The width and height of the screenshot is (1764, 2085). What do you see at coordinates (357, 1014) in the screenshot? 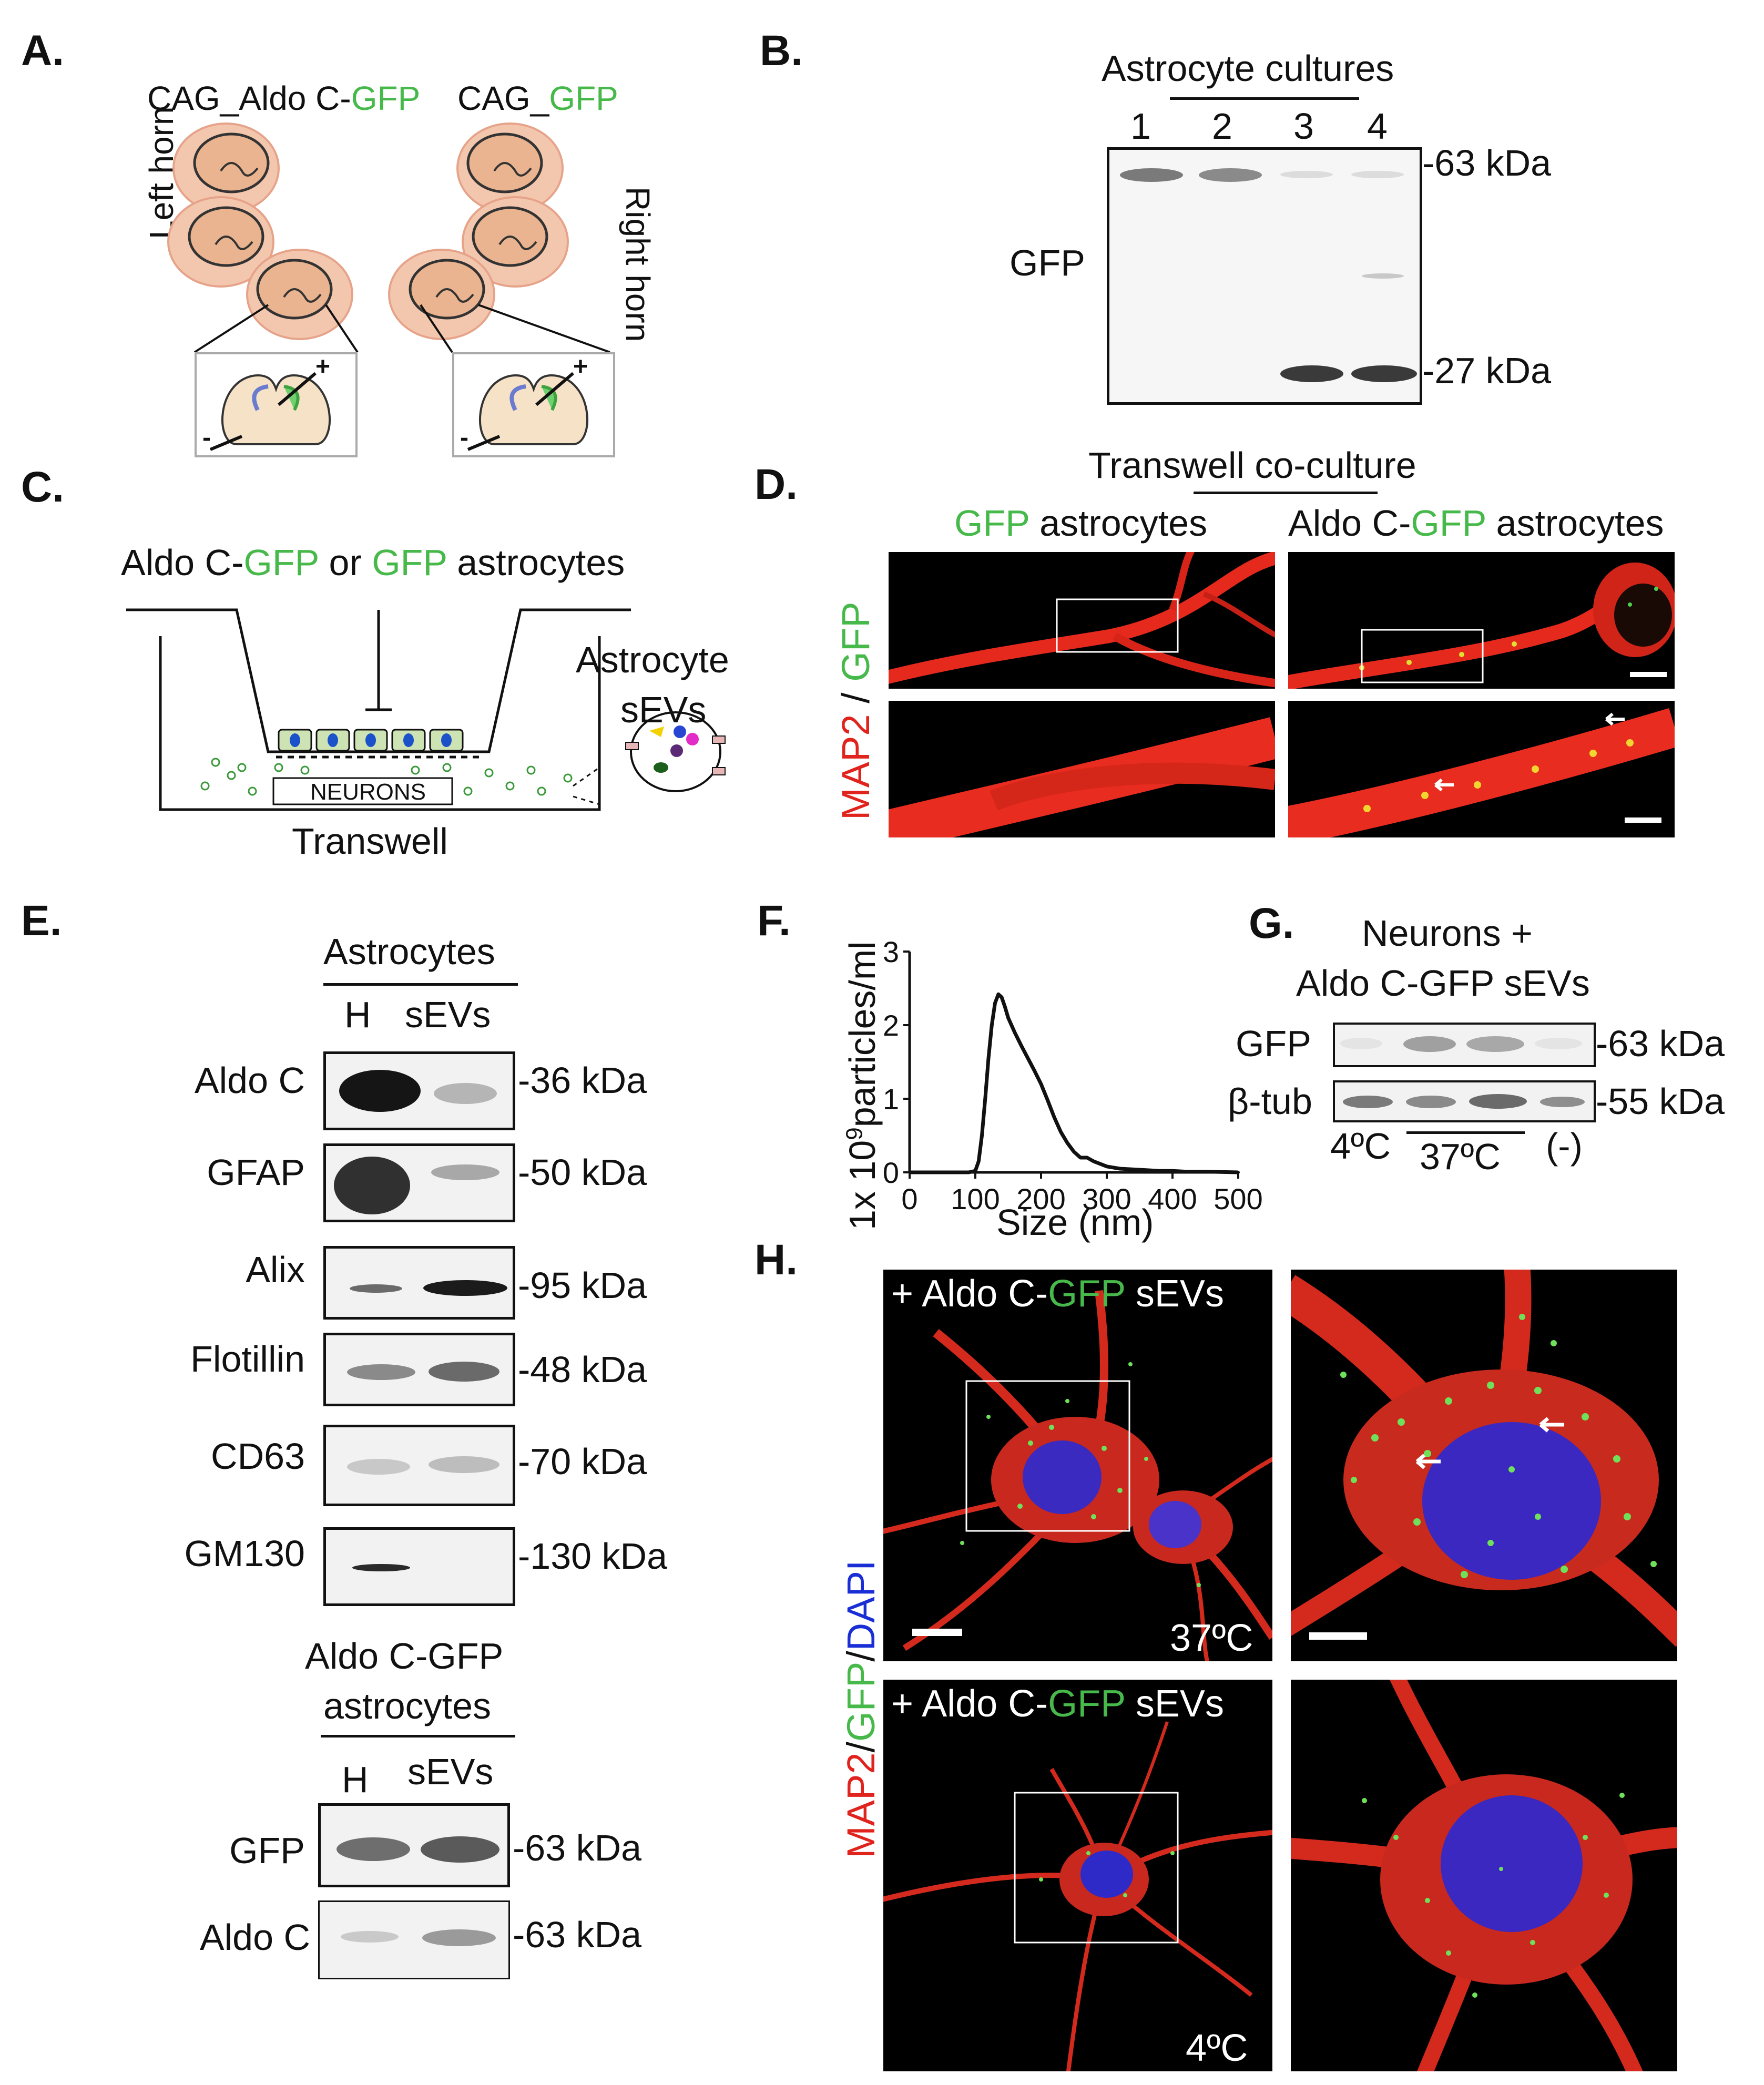
I see `col-label-h: H` at bounding box center [357, 1014].